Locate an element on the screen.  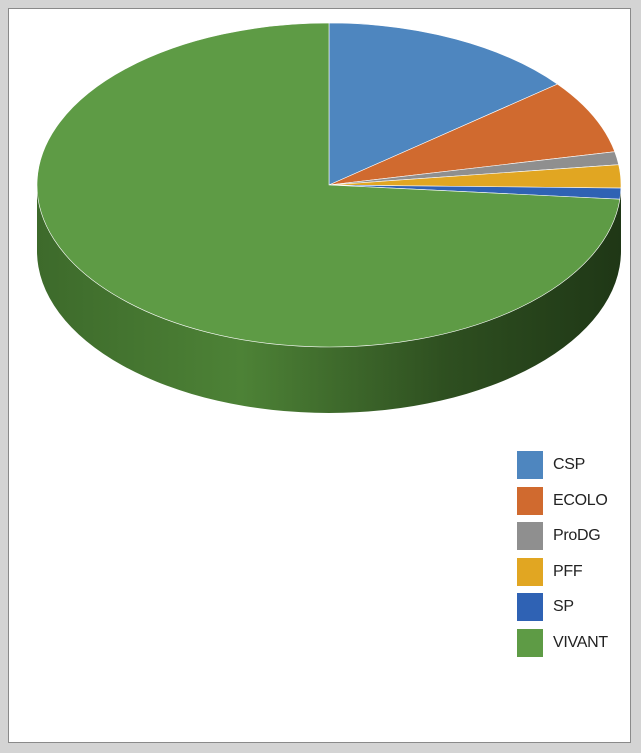
legend-item-pff: PFF is located at coordinates (562, 571).